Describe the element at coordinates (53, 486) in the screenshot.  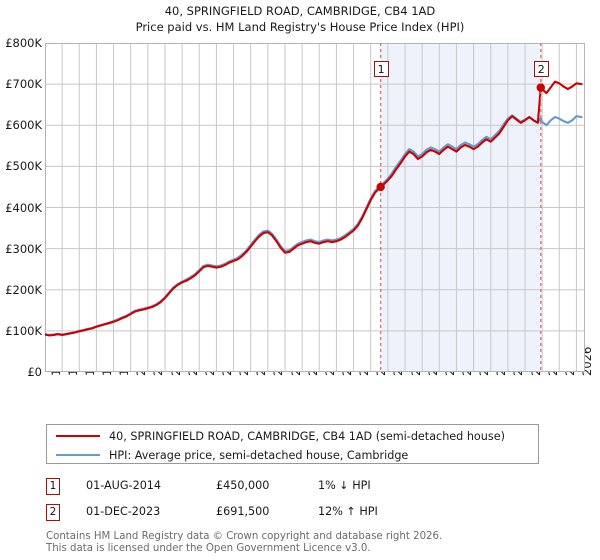
I see `sale-index-badge: 1` at that location.